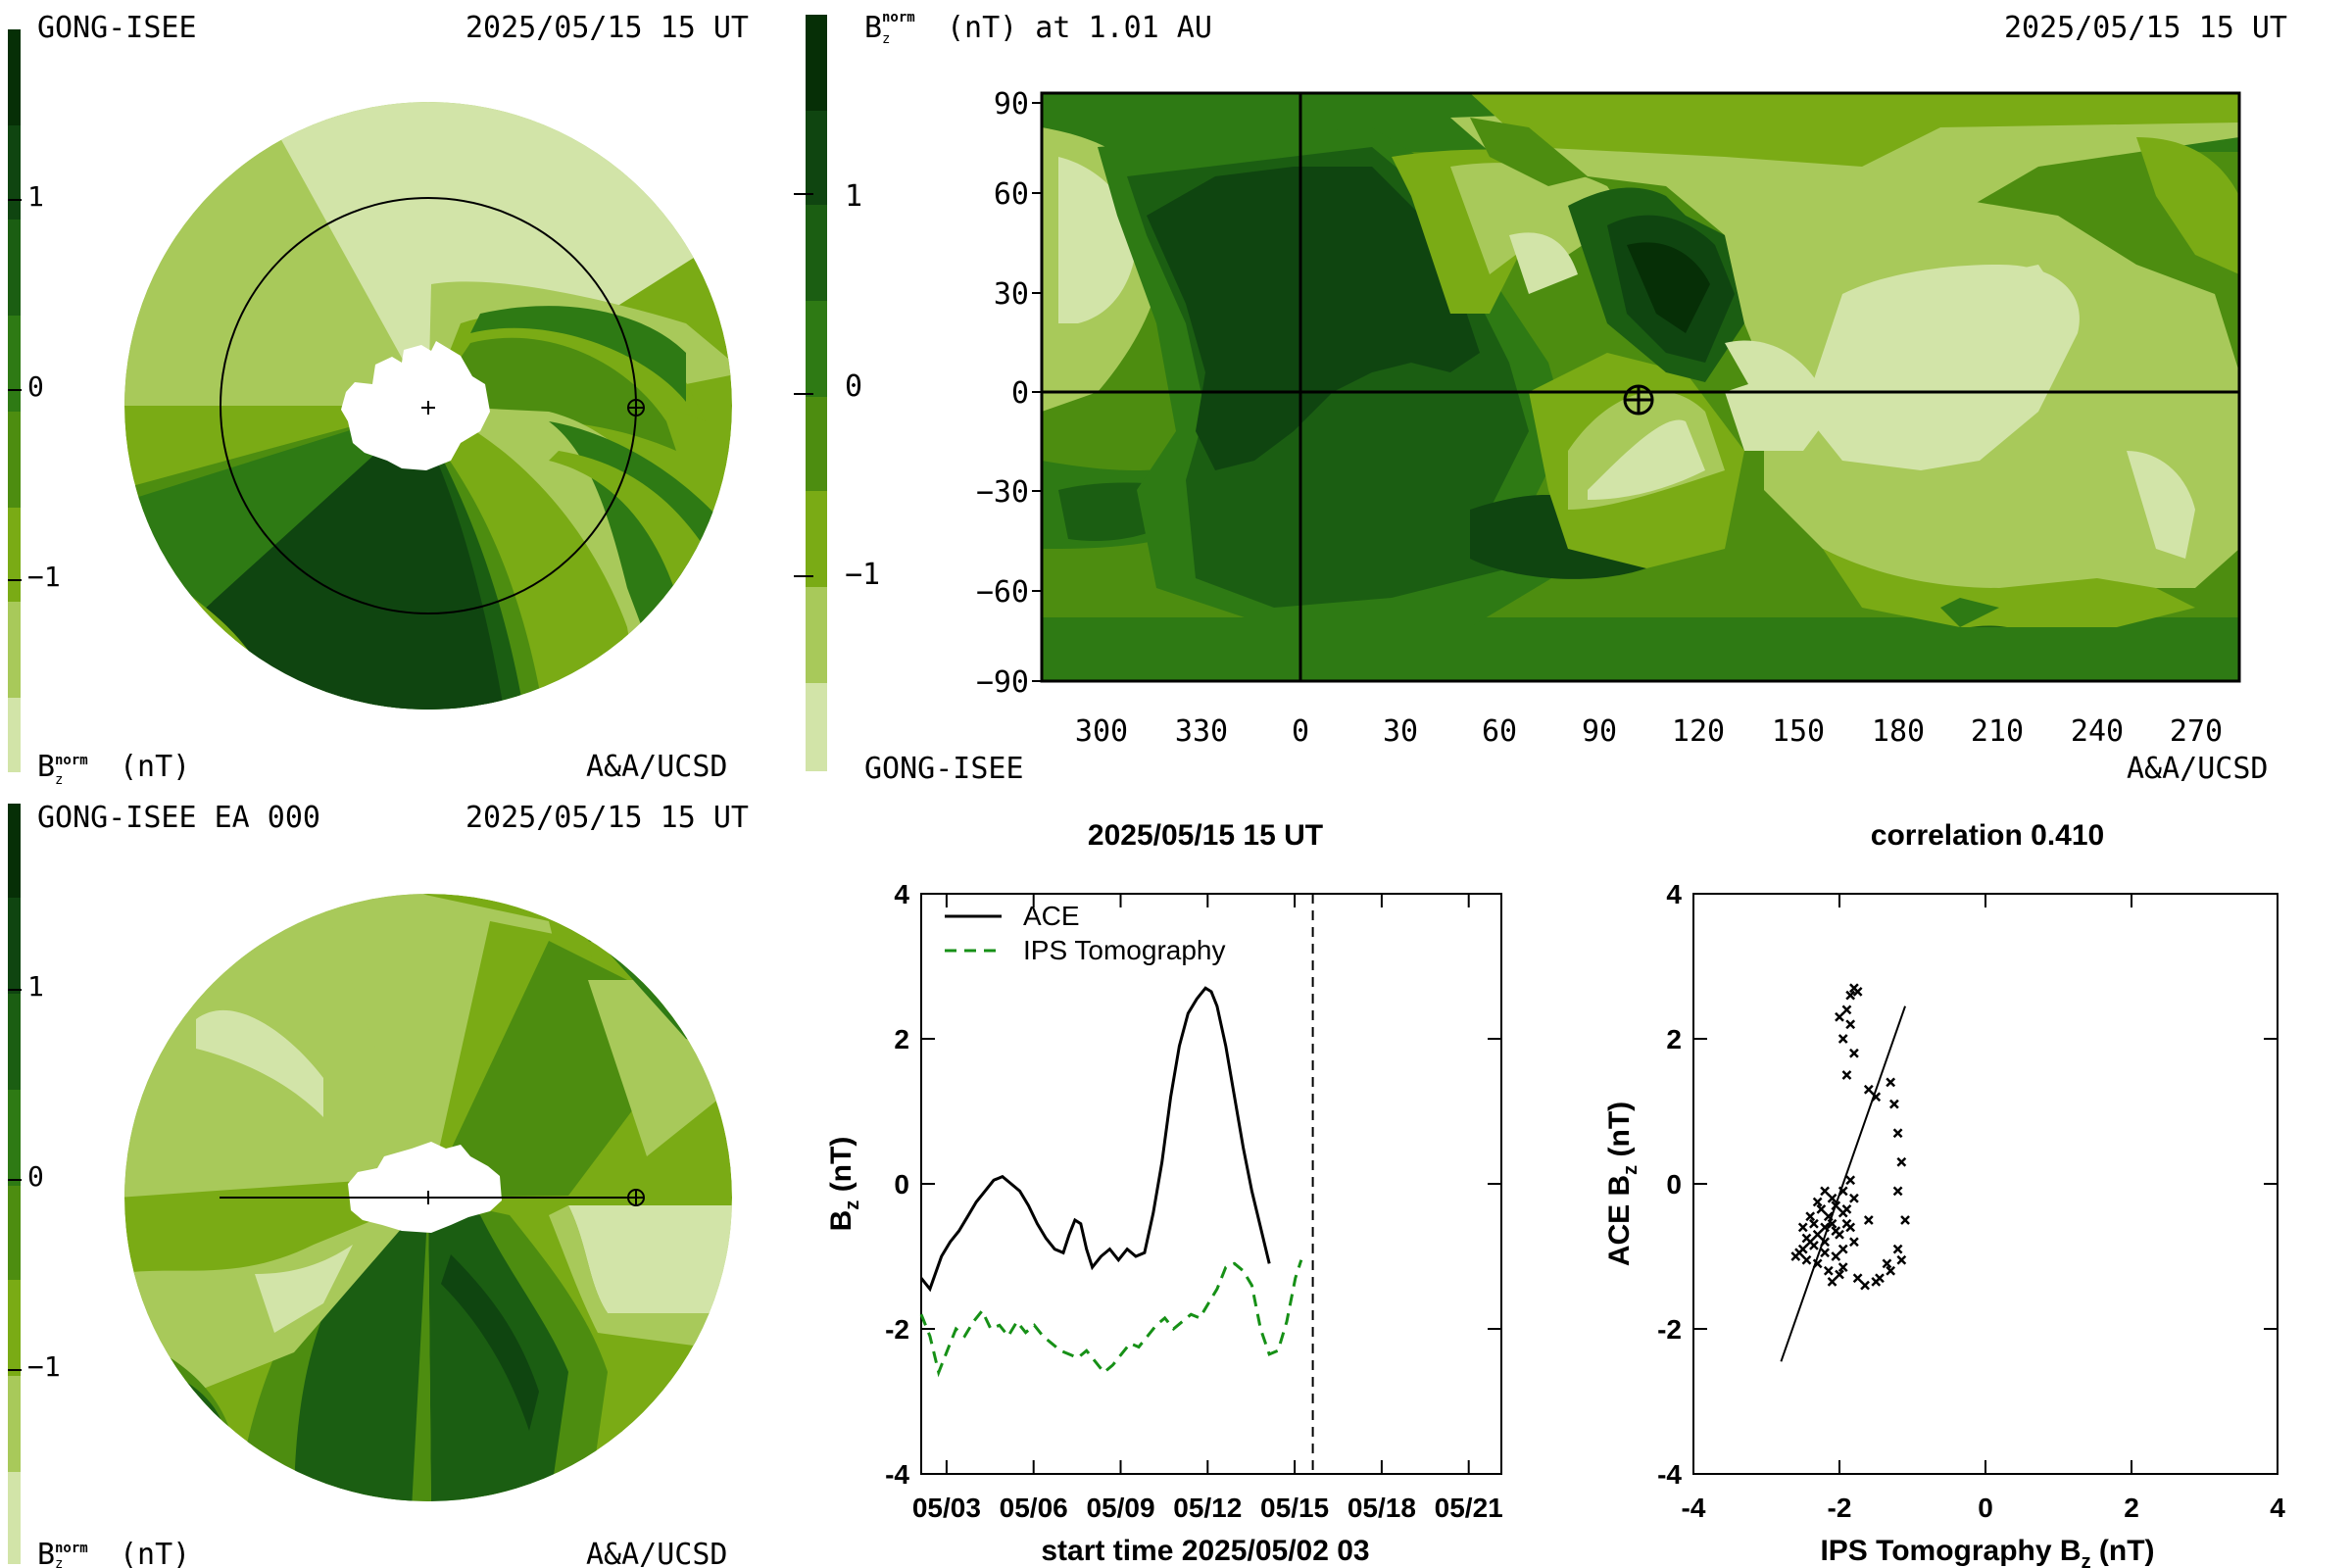 This screenshot has width=2352, height=1568. I want to click on bottom-left-unit-b: B, so click(46, 1553).